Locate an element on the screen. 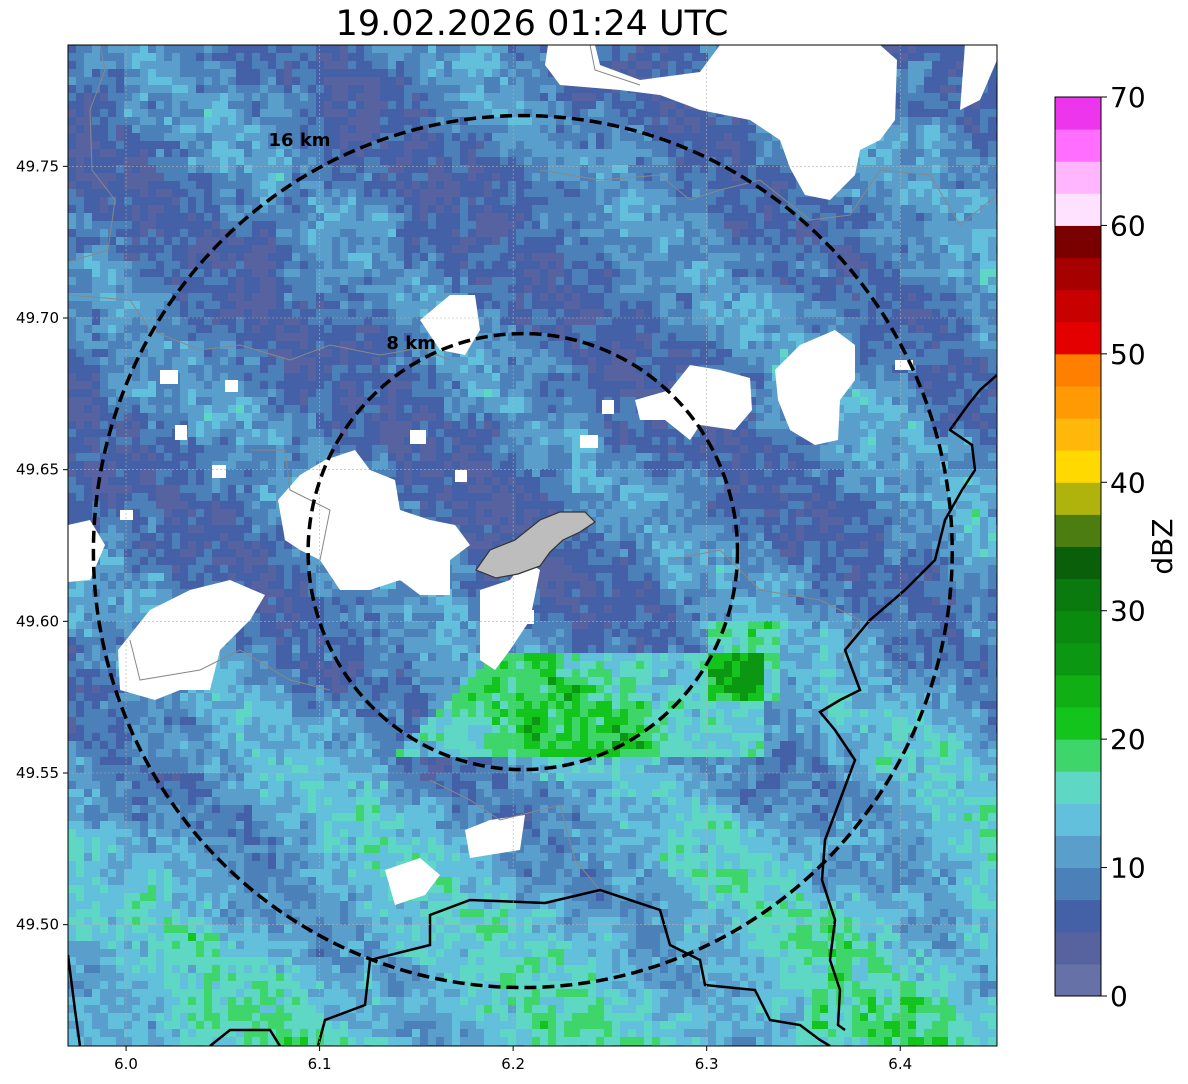 Image resolution: width=1188 pixels, height=1084 pixels. colorbar: 0 10 20 30 40 50 60 70 dBZ is located at coordinates (1116, 547).